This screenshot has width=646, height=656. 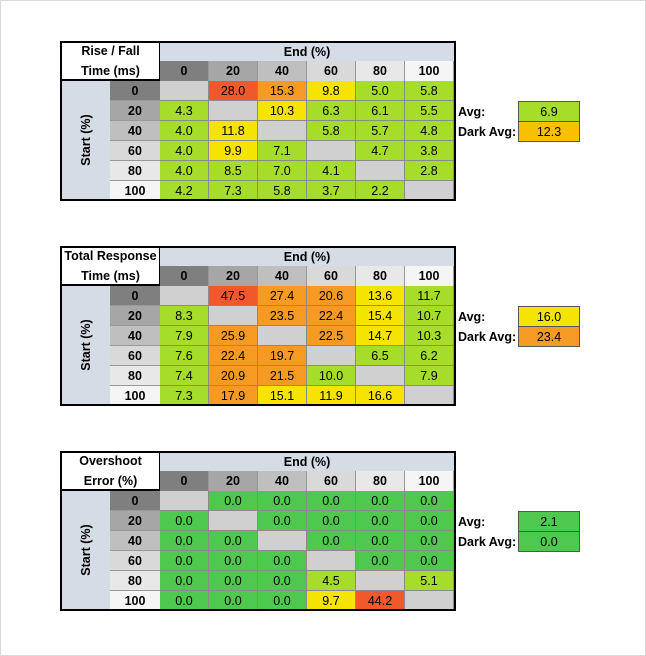 I want to click on data-cell: 6.2, so click(x=429, y=356).